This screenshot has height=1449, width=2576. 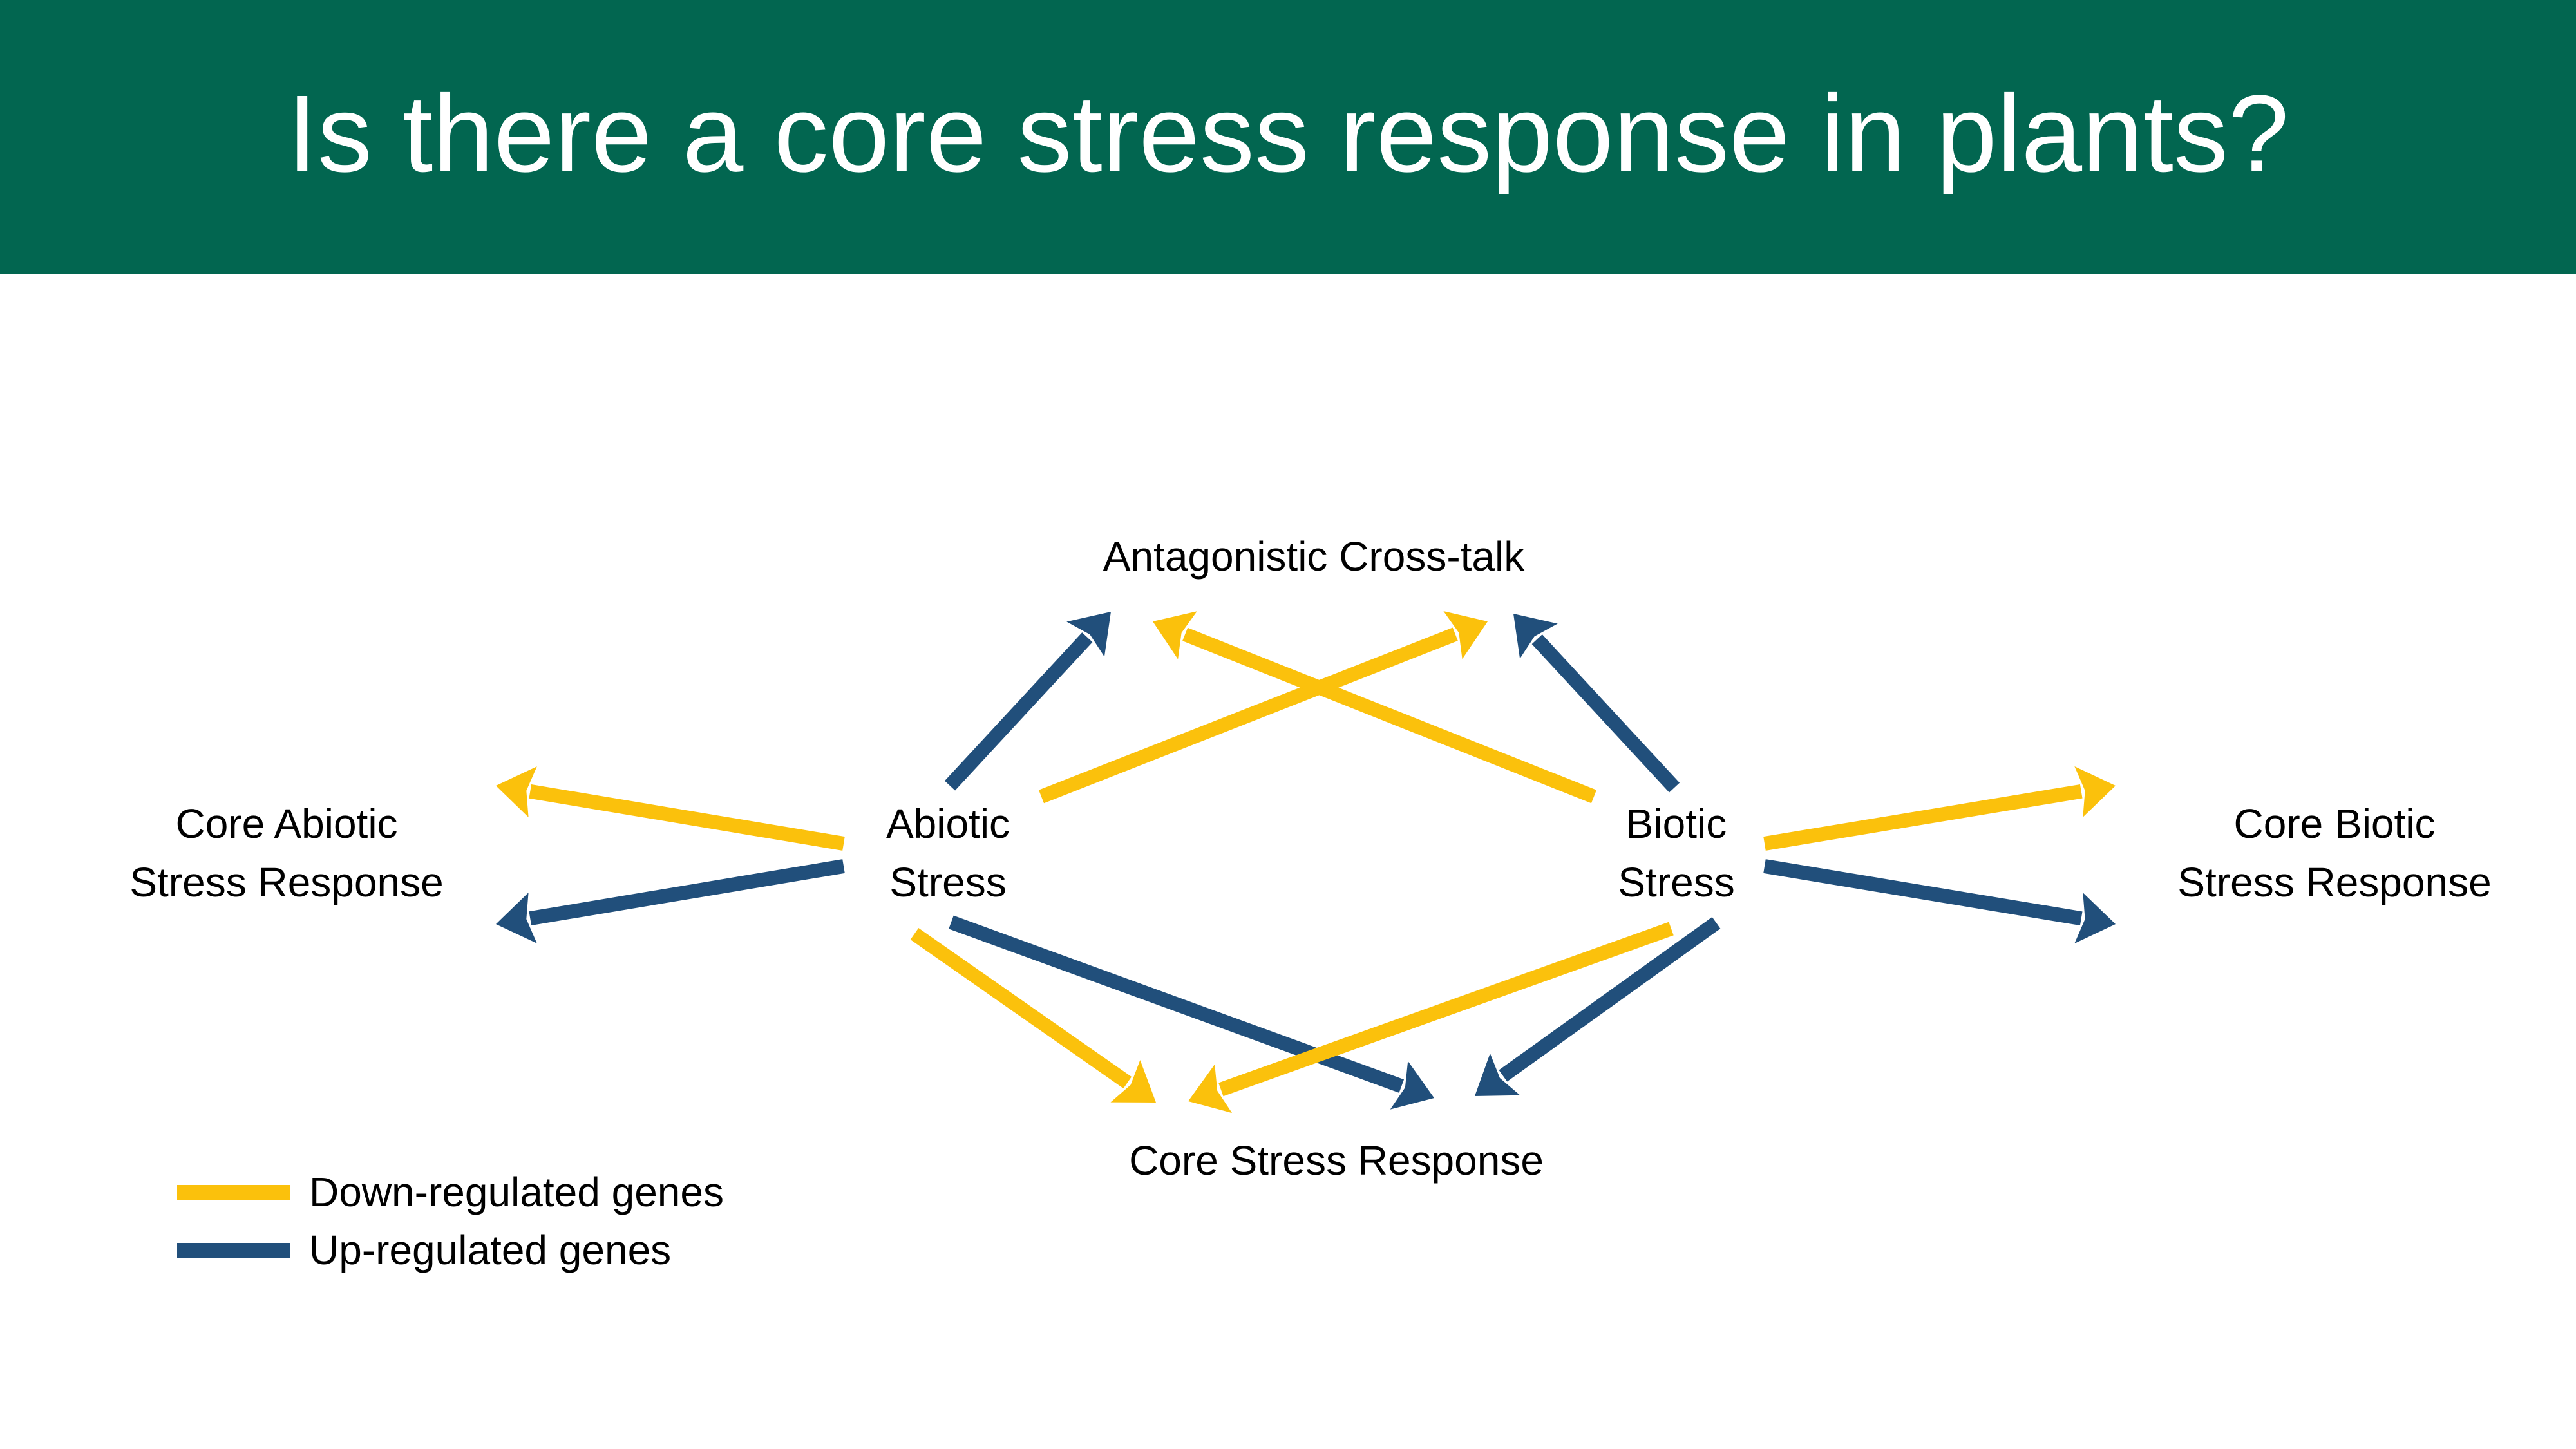 I want to click on legend-label-down: Down-regulated genes, so click(x=516, y=1192).